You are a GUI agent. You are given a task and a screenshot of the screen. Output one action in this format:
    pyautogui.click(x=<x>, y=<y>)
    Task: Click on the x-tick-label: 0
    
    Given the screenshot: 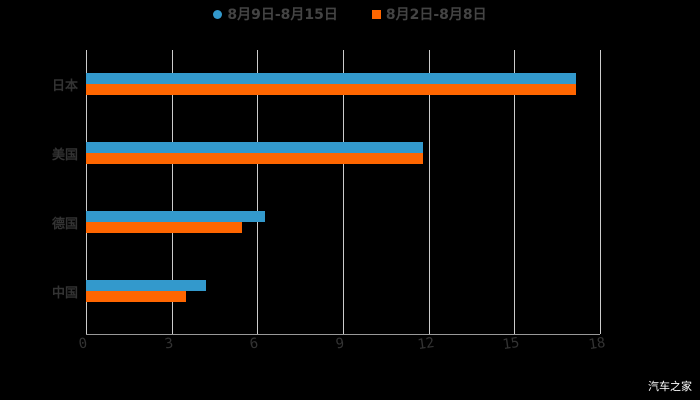 What is the action you would take?
    pyautogui.click(x=83, y=344)
    